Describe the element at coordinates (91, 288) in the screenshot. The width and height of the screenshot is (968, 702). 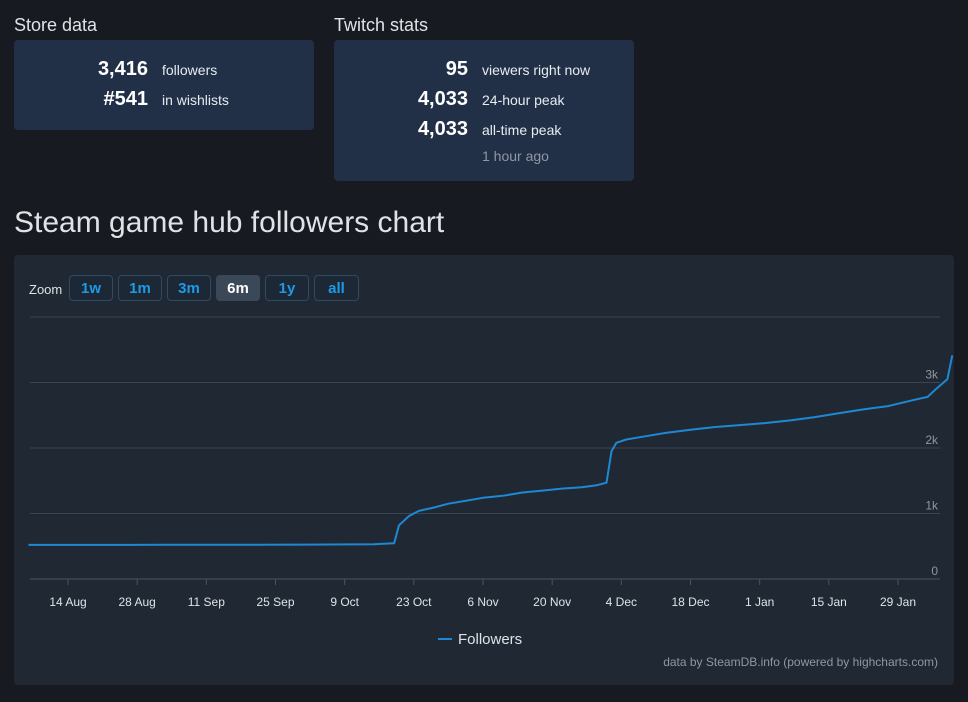
I see `zoom-button-1w: 1w` at that location.